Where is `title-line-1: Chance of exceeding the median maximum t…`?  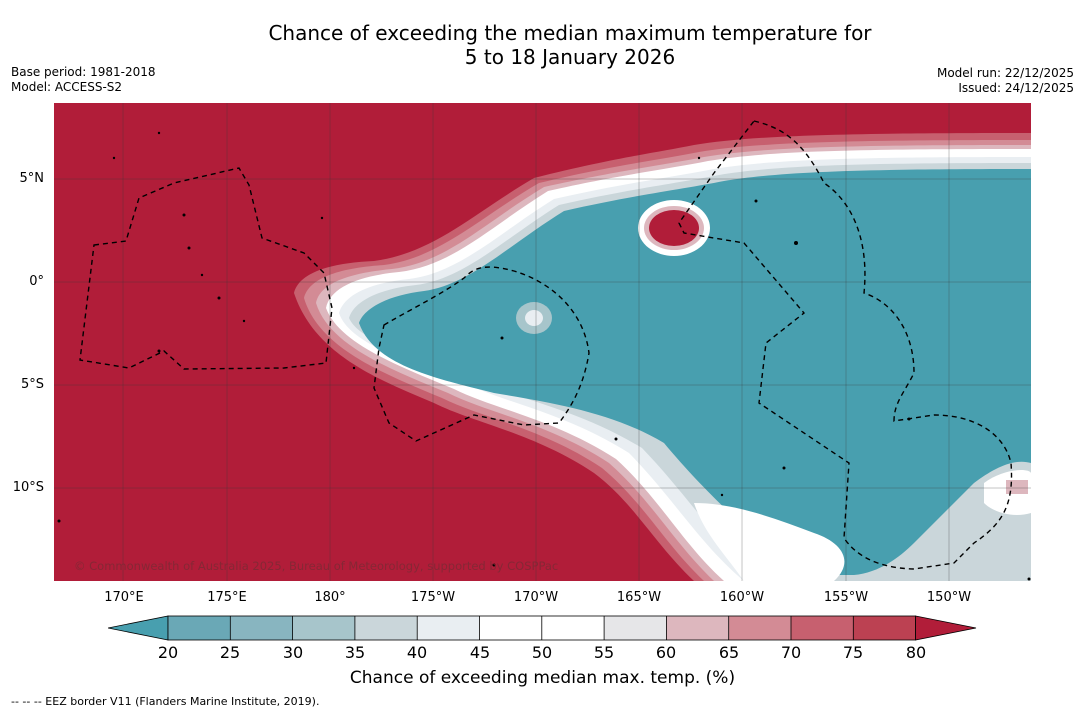 title-line-1: Chance of exceeding the median maximum t… is located at coordinates (570, 33).